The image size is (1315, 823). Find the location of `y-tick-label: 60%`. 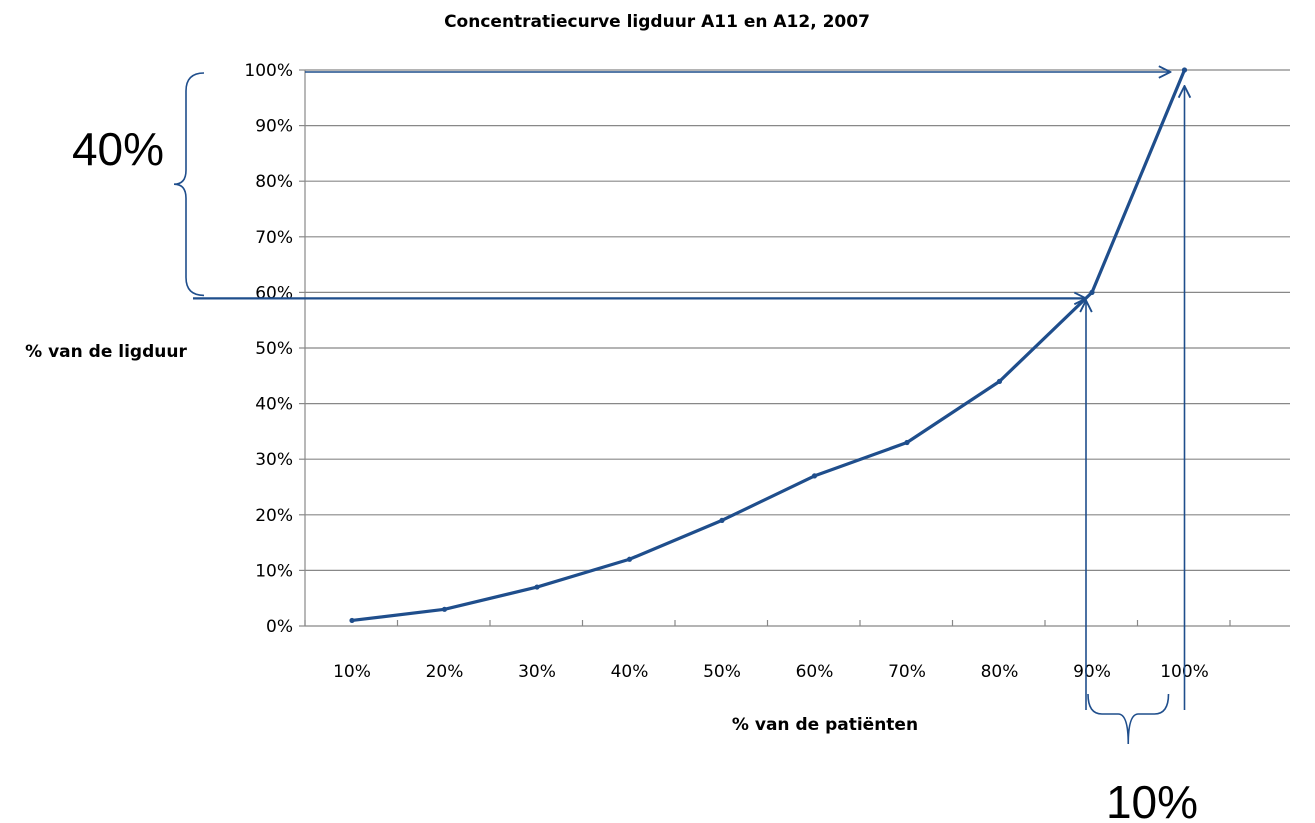

y-tick-label: 60% is located at coordinates (274, 293).